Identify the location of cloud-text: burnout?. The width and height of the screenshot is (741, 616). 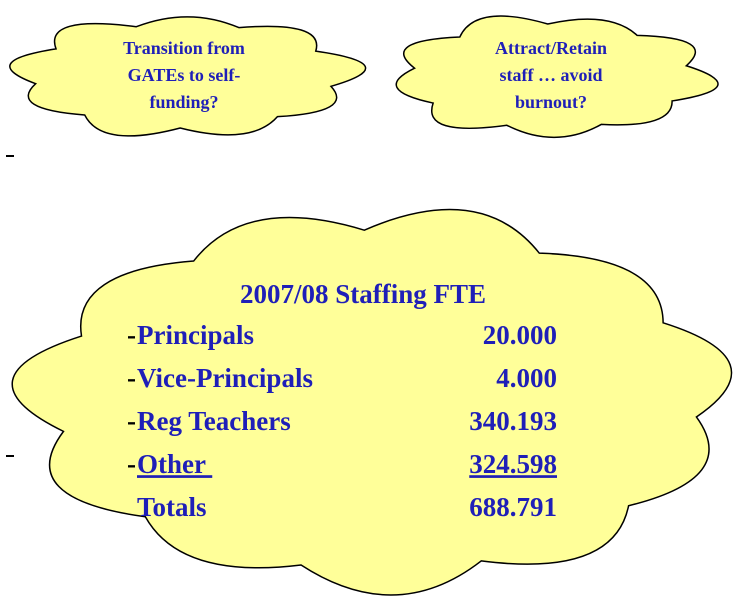
(551, 102).